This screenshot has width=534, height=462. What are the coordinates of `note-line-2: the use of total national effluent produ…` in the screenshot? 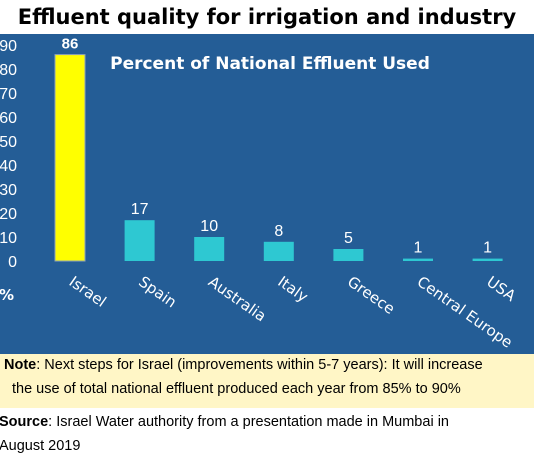 It's located at (273, 389).